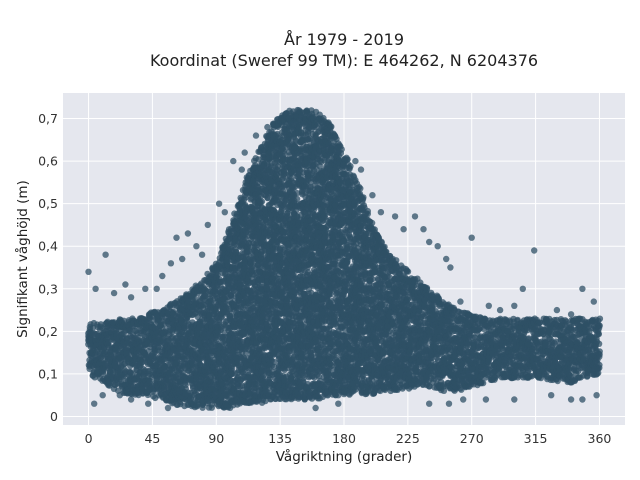 The image size is (640, 480). Describe the element at coordinates (344, 39) in the screenshot. I see `chart-title: År 1979 - 2019` at that location.